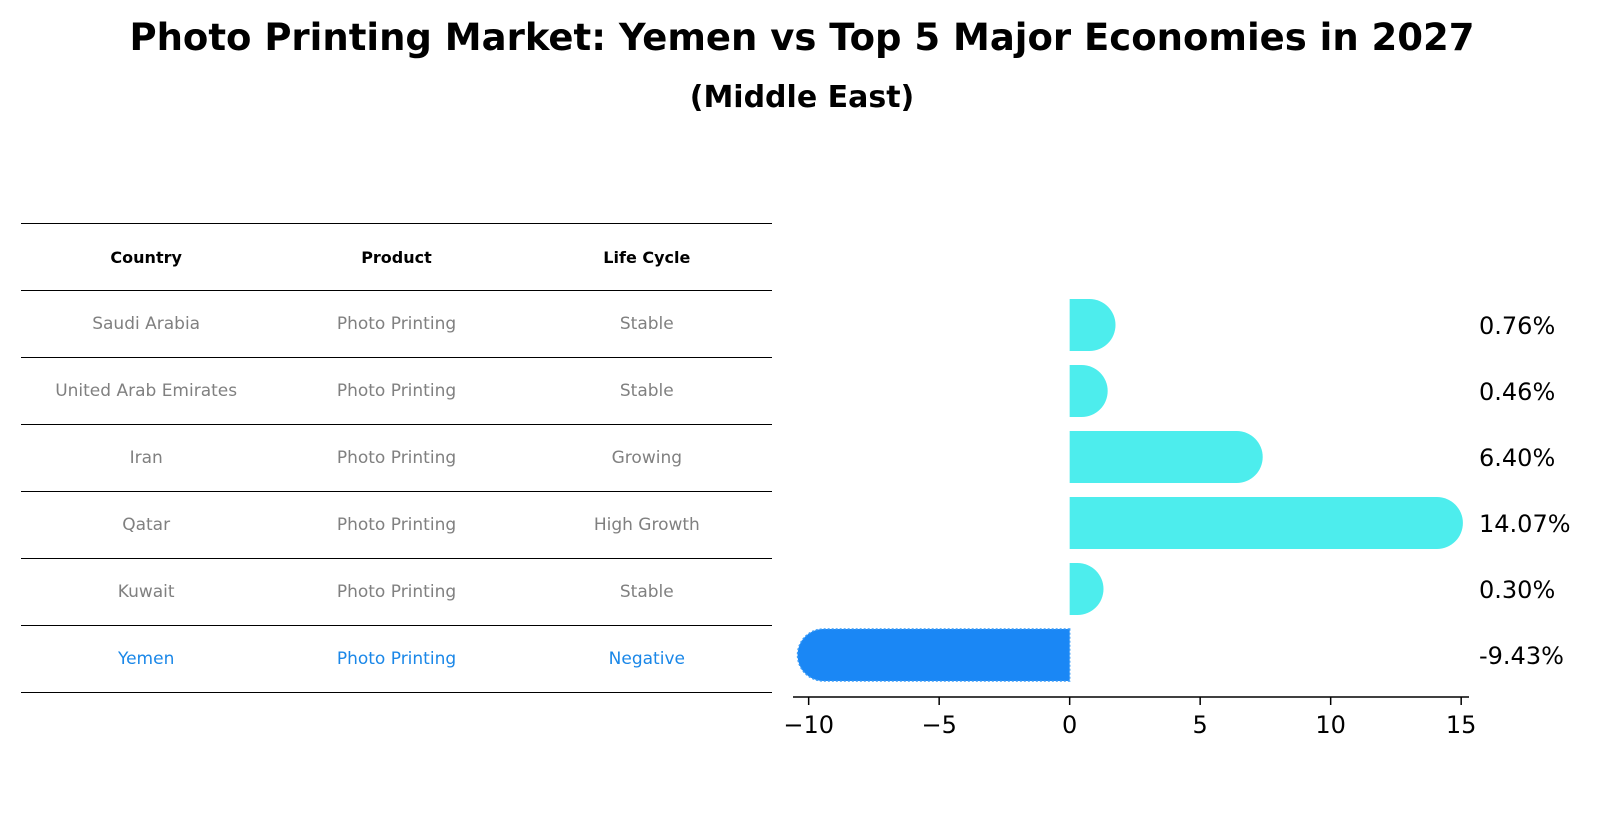 The image size is (1604, 823). I want to click on x-tick-label: 5, so click(1200, 725).